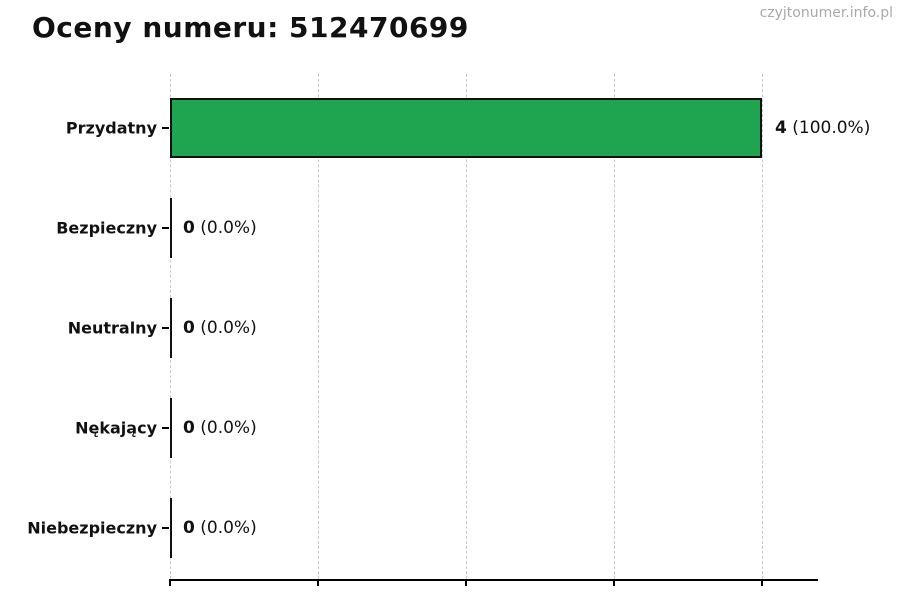  I want to click on y-axis-category-label: Przydatny, so click(111, 128).